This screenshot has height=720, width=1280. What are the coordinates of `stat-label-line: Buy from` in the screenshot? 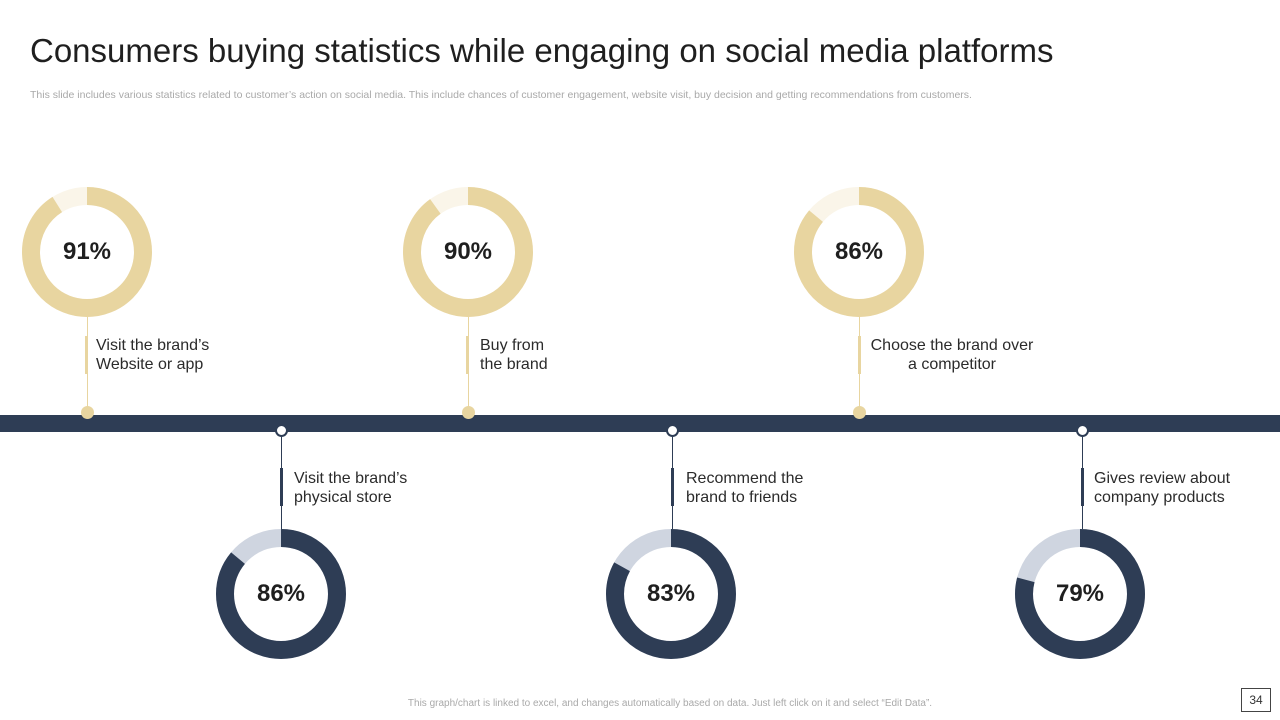 It's located at (512, 345).